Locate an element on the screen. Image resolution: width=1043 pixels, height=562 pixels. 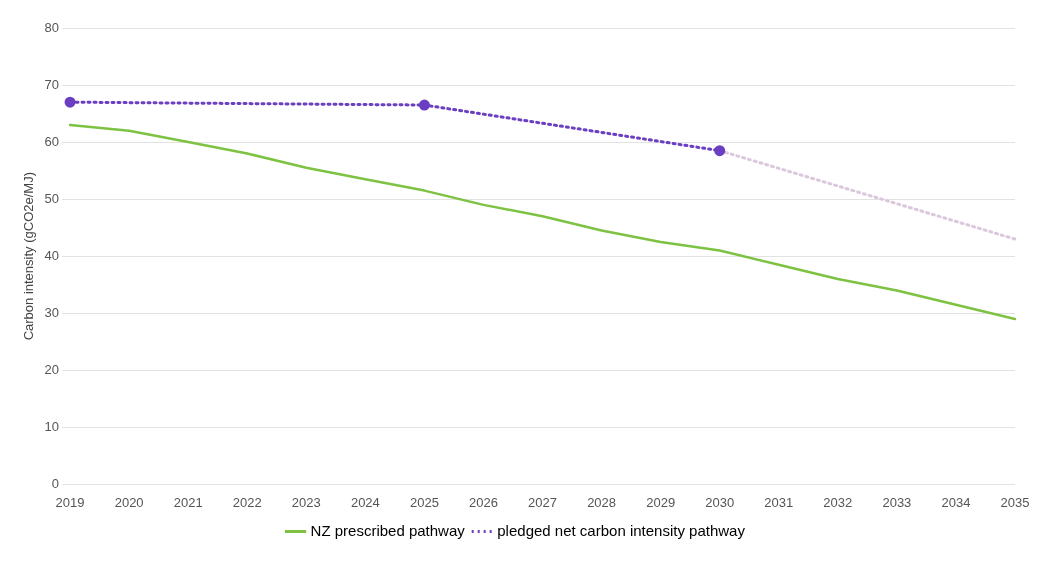
x-tick-label: 2028 is located at coordinates (602, 502).